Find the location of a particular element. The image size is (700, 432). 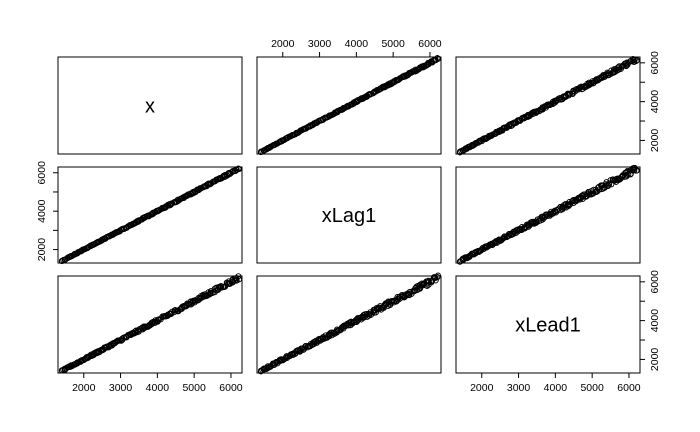

diagonal-label-x: x is located at coordinates (150, 107).